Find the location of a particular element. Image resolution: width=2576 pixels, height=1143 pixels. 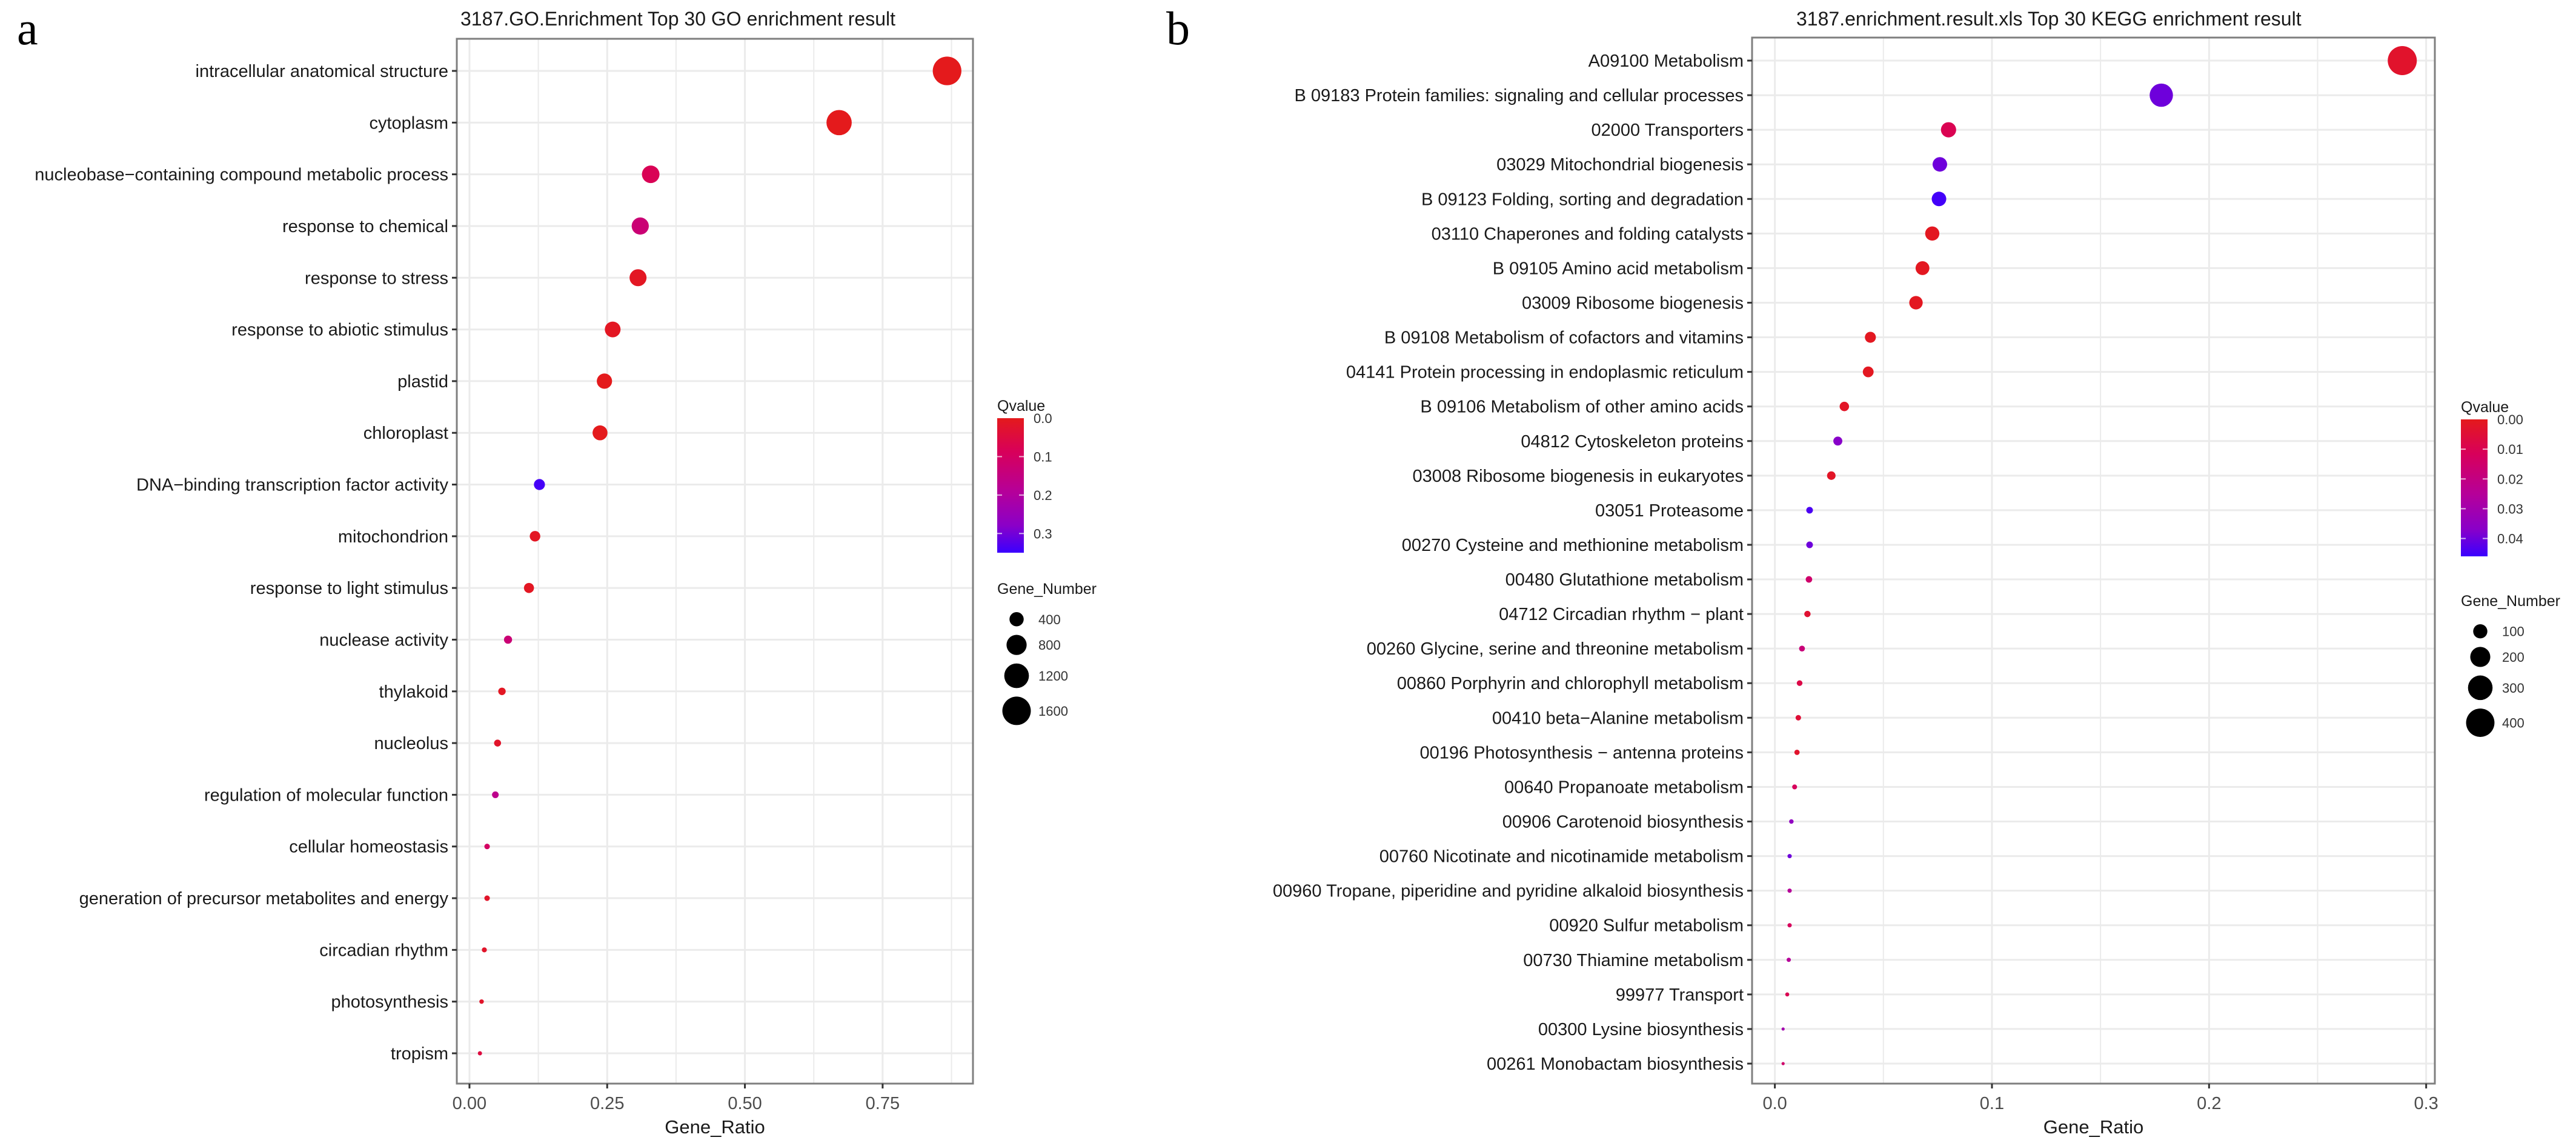

category-label: 03110 Chaperones and folding catalysts is located at coordinates (1588, 234).